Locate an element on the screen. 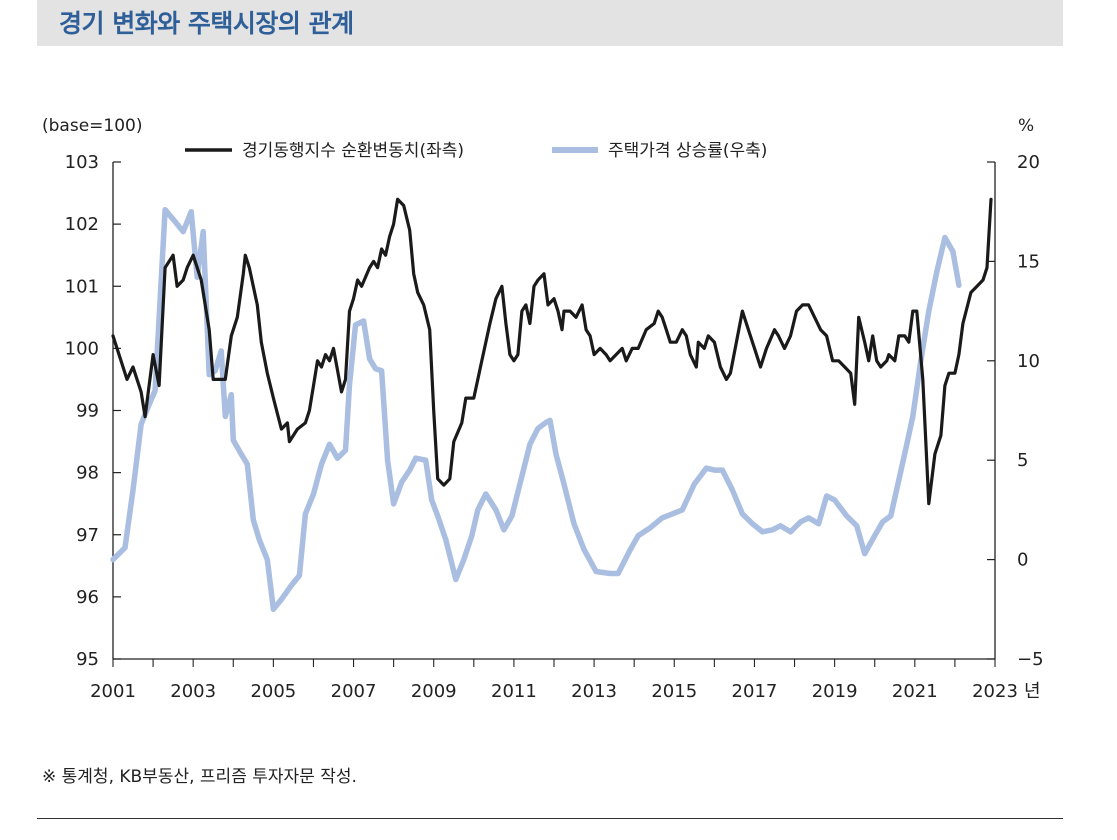 This screenshot has width=1117, height=840. right-tick-label: 10 is located at coordinates (1028, 361).